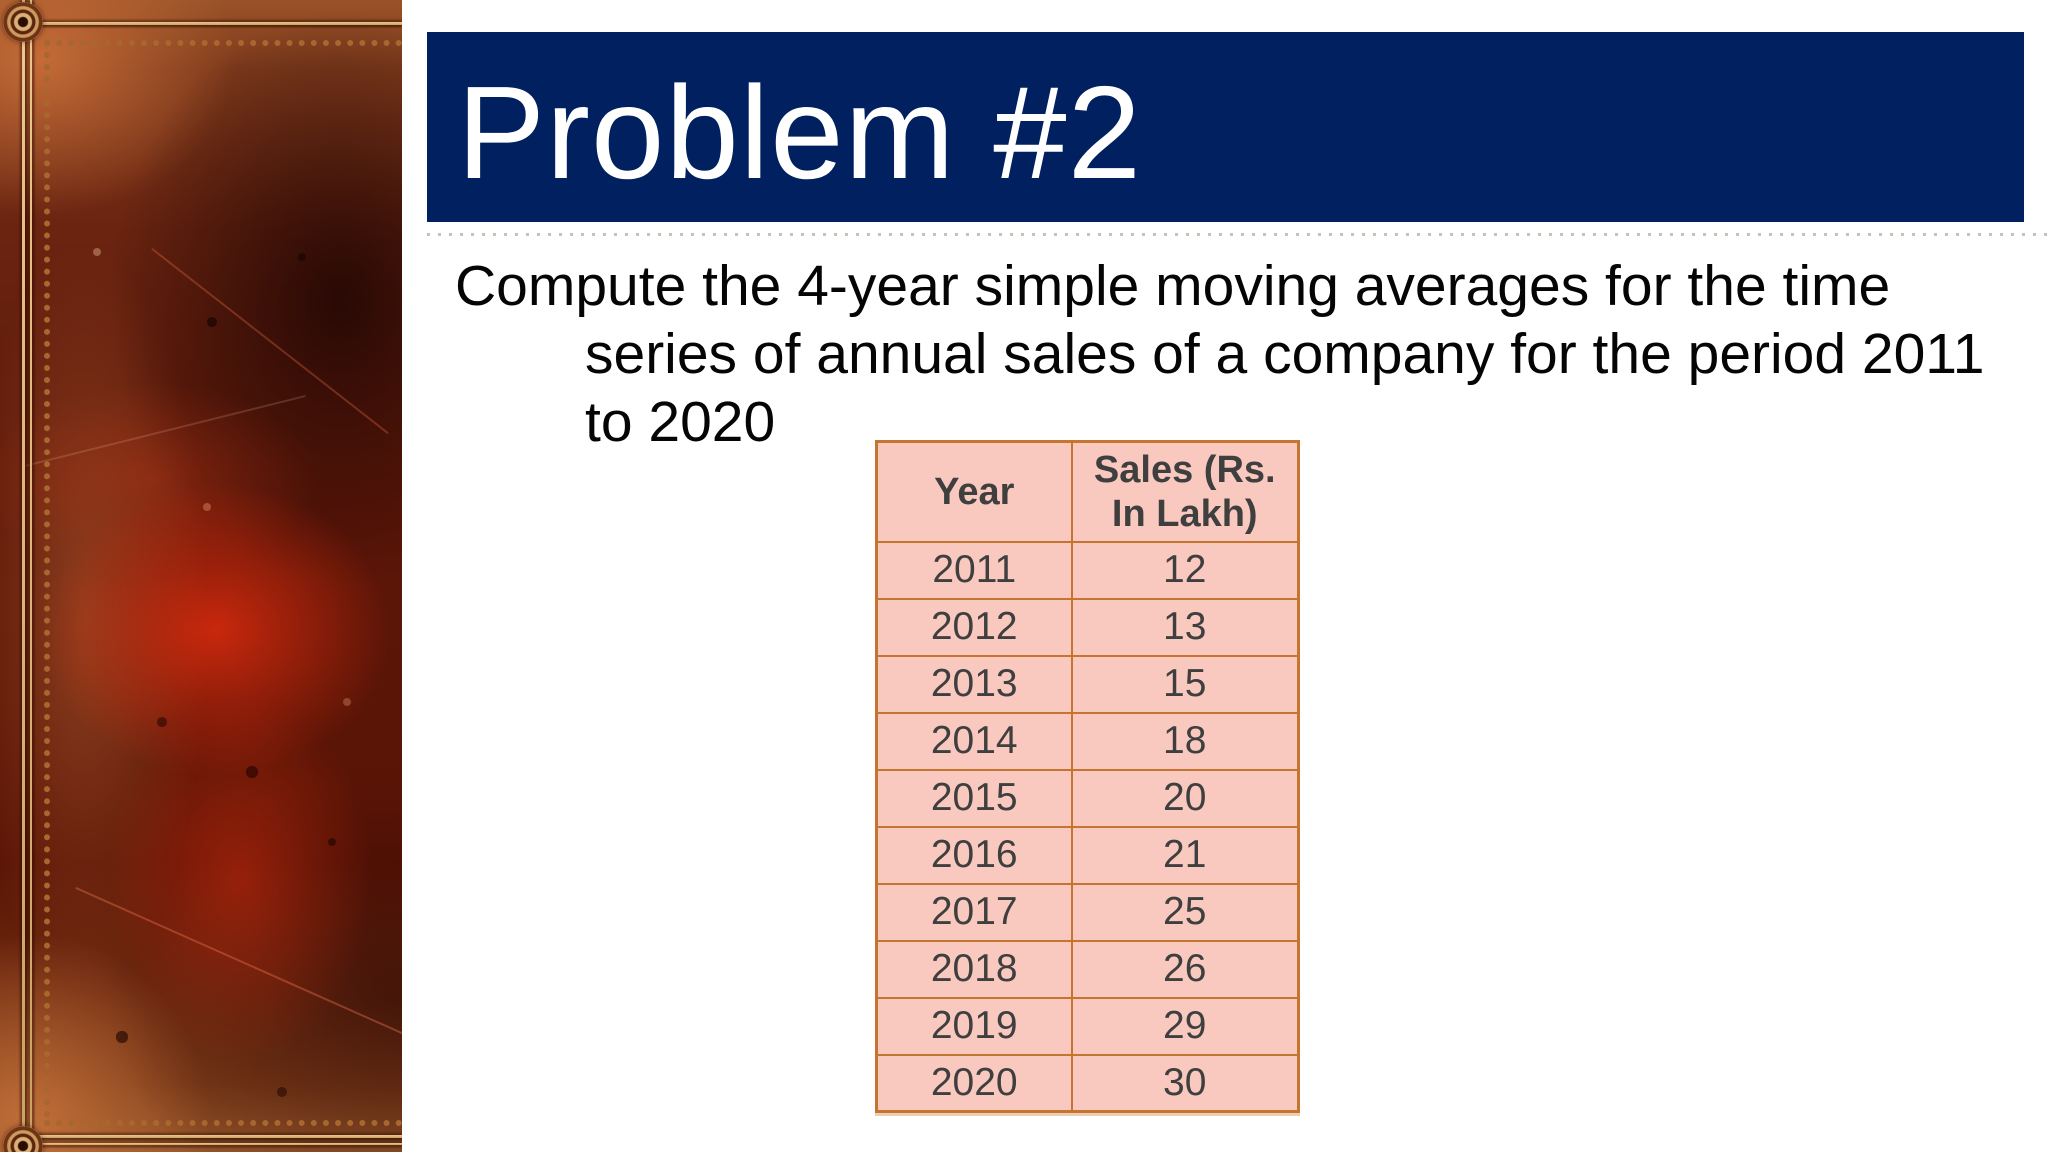  Describe the element at coordinates (1185, 741) in the screenshot. I see `sales-cell: 18` at that location.